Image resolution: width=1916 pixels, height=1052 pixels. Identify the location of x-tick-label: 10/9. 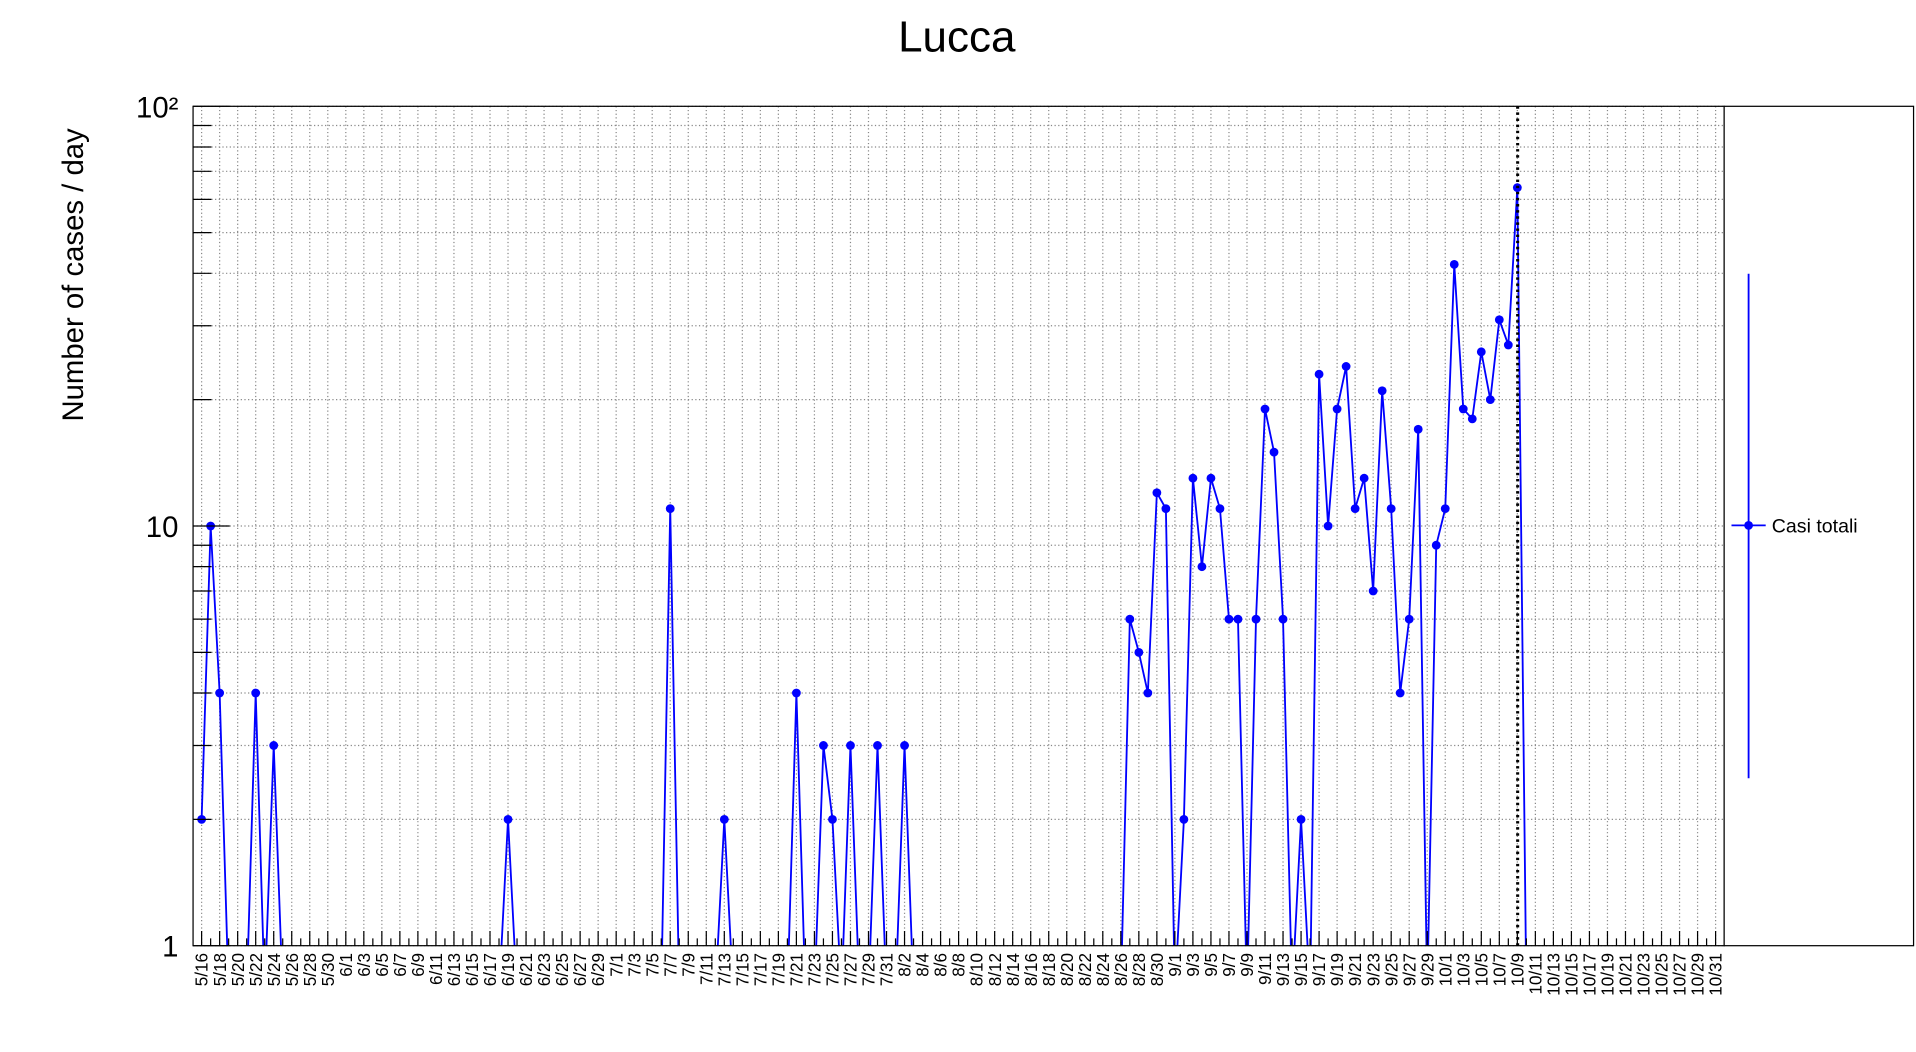
(1517, 969).